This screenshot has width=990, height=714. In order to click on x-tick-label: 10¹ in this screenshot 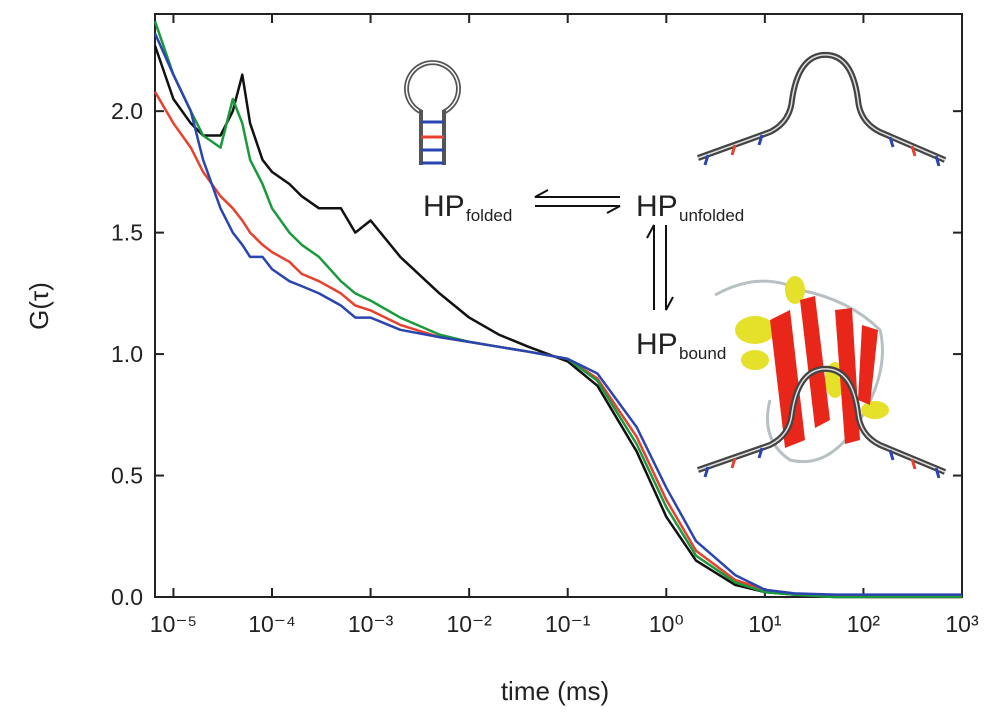, I will do `click(765, 624)`.